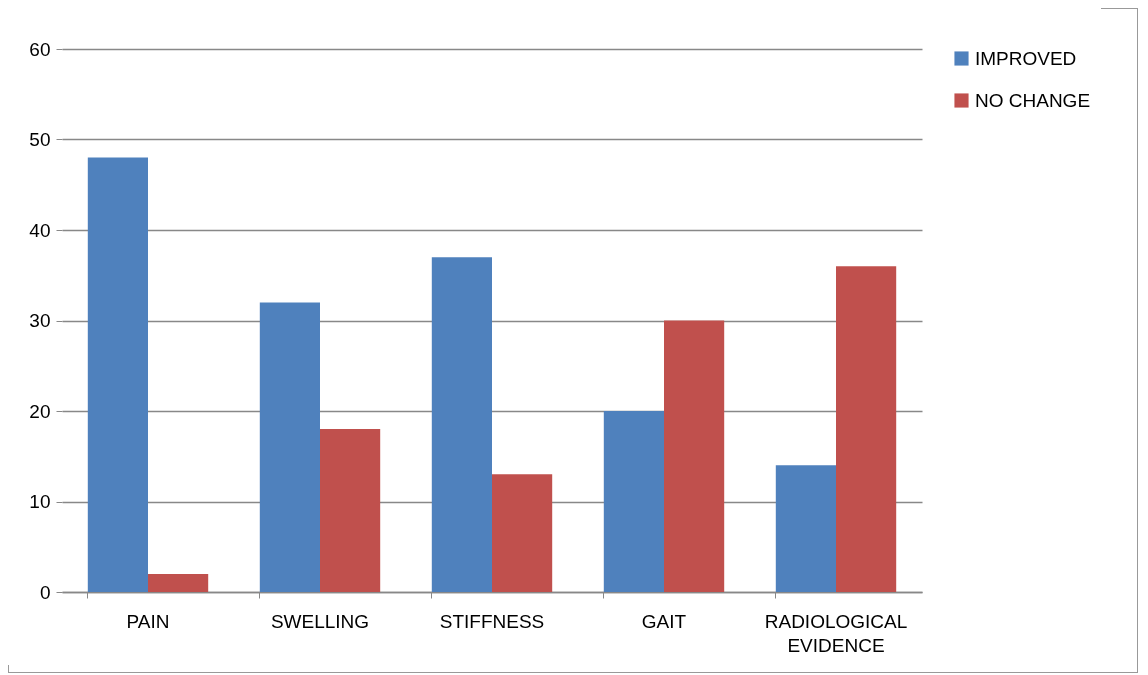 The width and height of the screenshot is (1148, 675). Describe the element at coordinates (40, 139) in the screenshot. I see `y-tick-label: 50` at that location.